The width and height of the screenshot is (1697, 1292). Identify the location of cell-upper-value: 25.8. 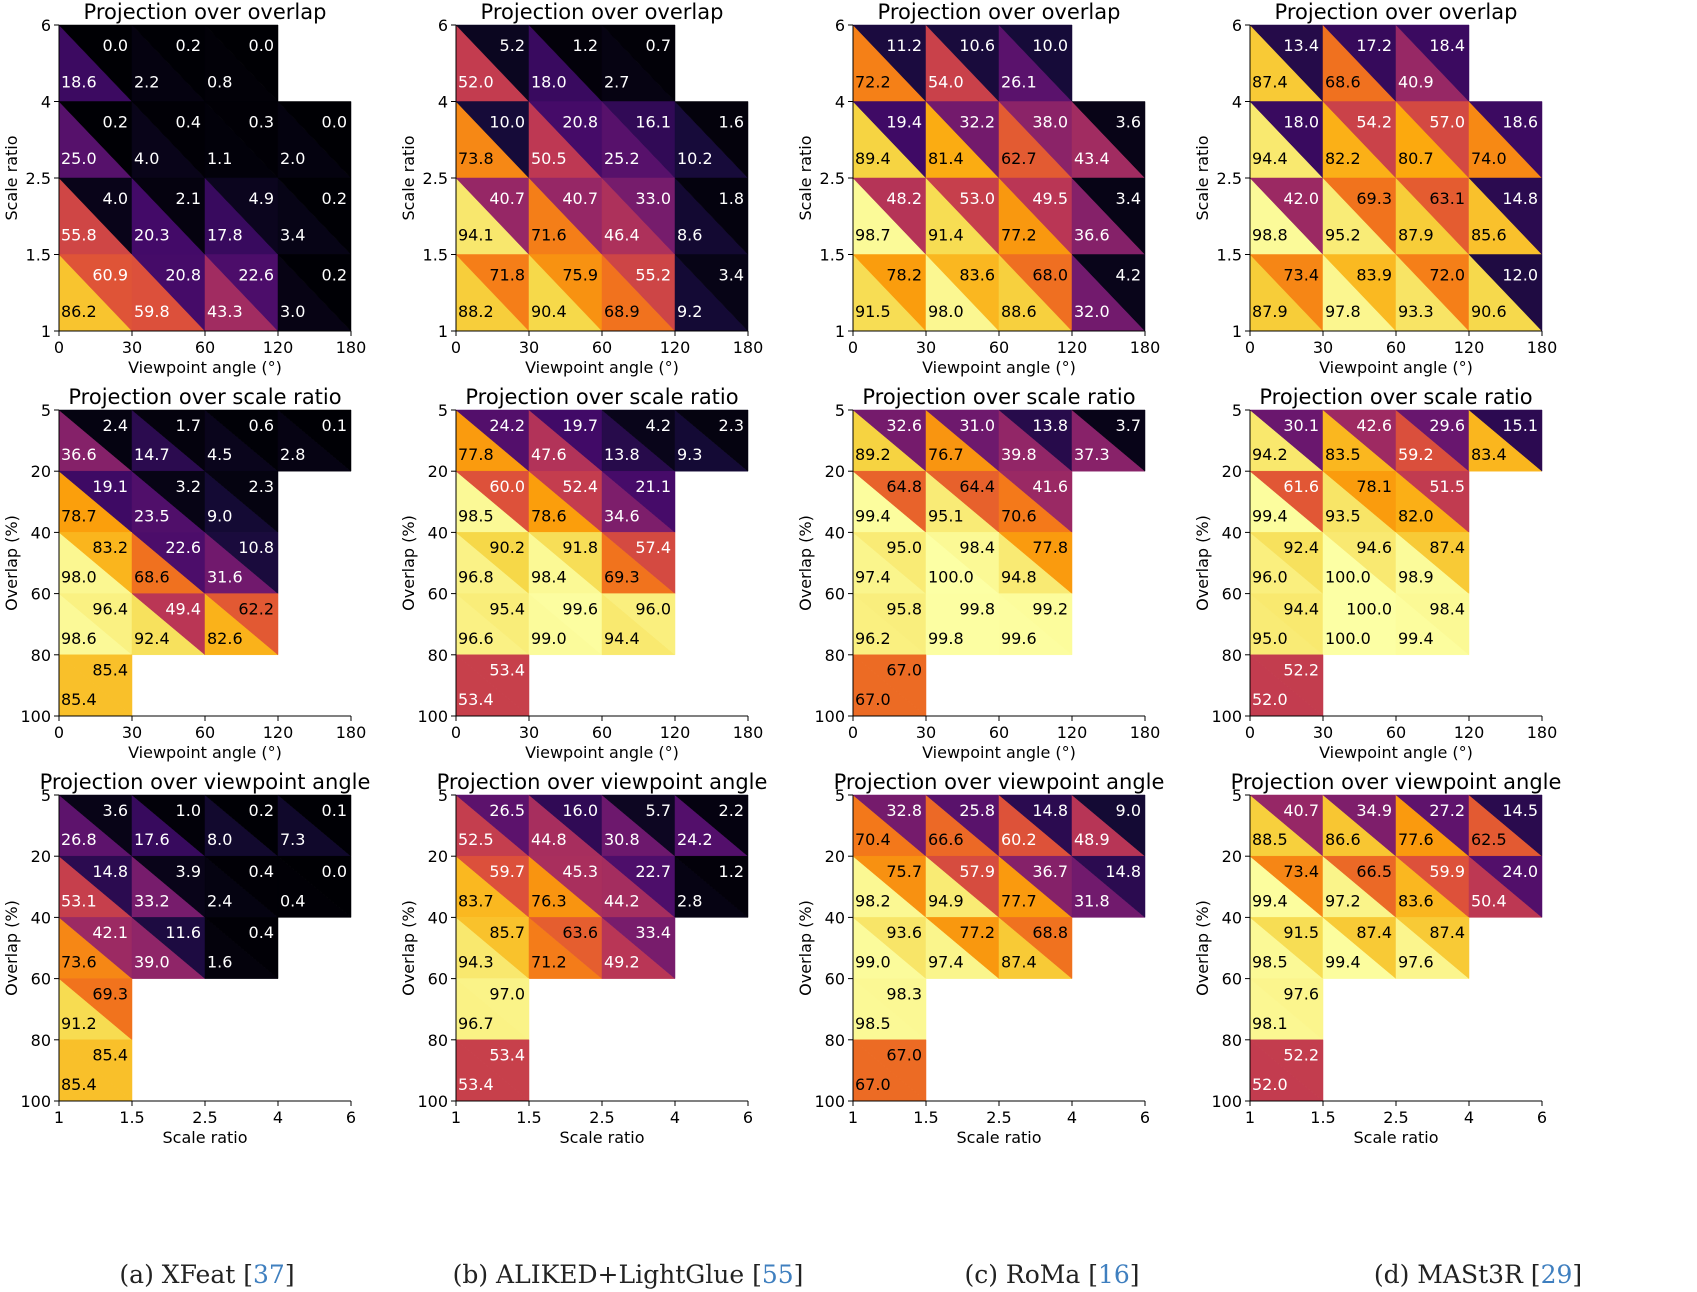
(977, 810).